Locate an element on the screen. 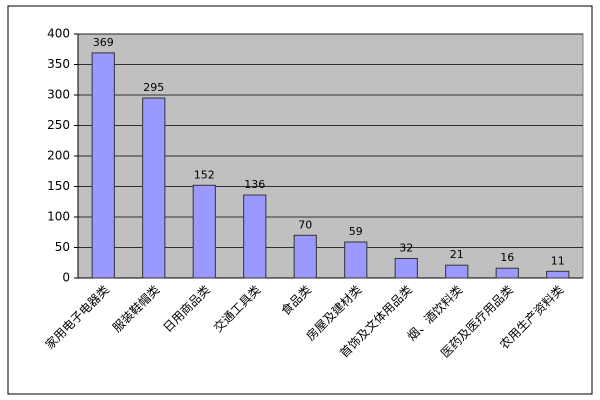  y-tick-label: 100 is located at coordinates (58, 217).